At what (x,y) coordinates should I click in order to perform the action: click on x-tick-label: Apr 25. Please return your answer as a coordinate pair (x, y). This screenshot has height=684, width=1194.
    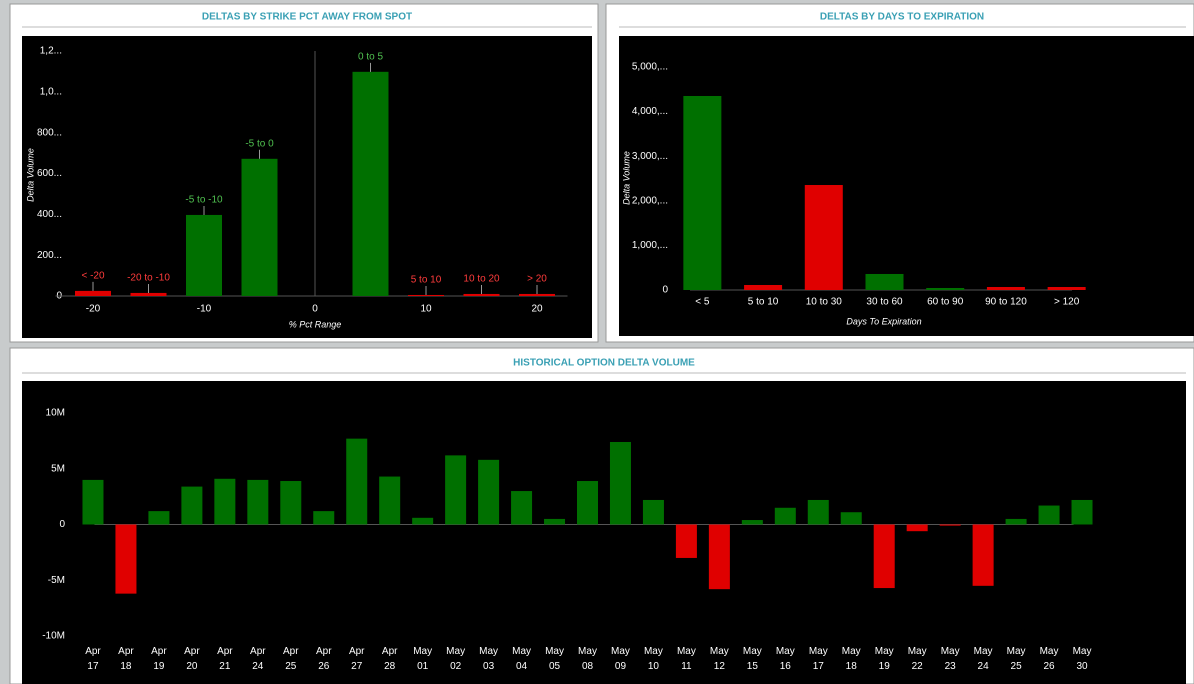
    Looking at the image, I should click on (291, 659).